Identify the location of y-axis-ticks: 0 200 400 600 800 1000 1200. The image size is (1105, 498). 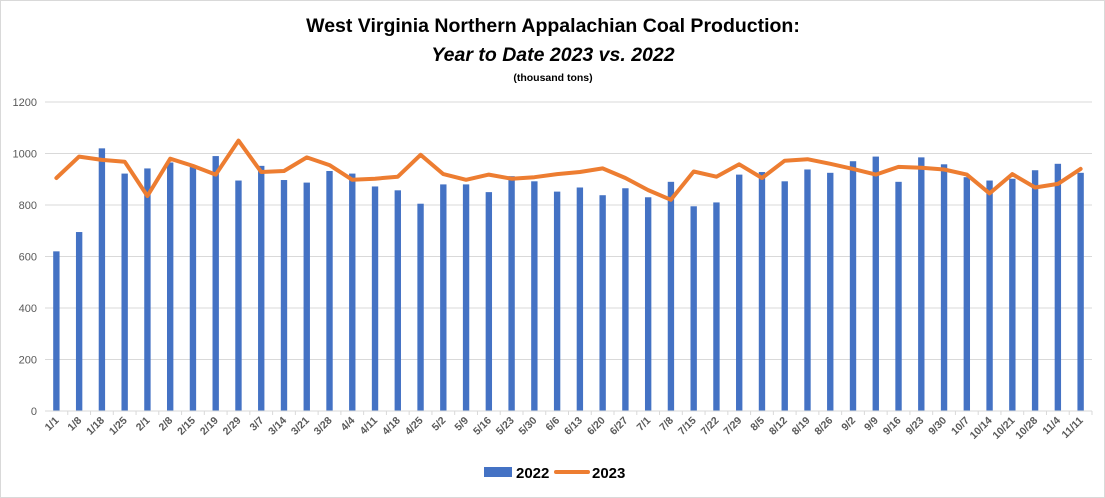
(25, 257).